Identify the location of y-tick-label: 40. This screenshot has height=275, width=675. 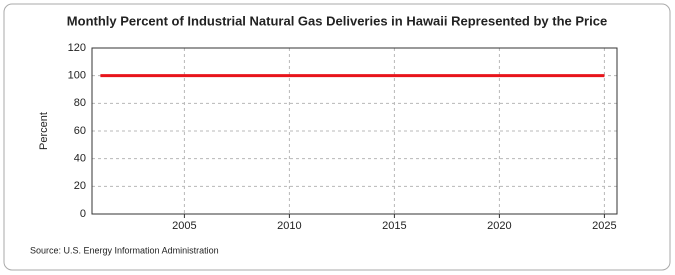
(80, 159).